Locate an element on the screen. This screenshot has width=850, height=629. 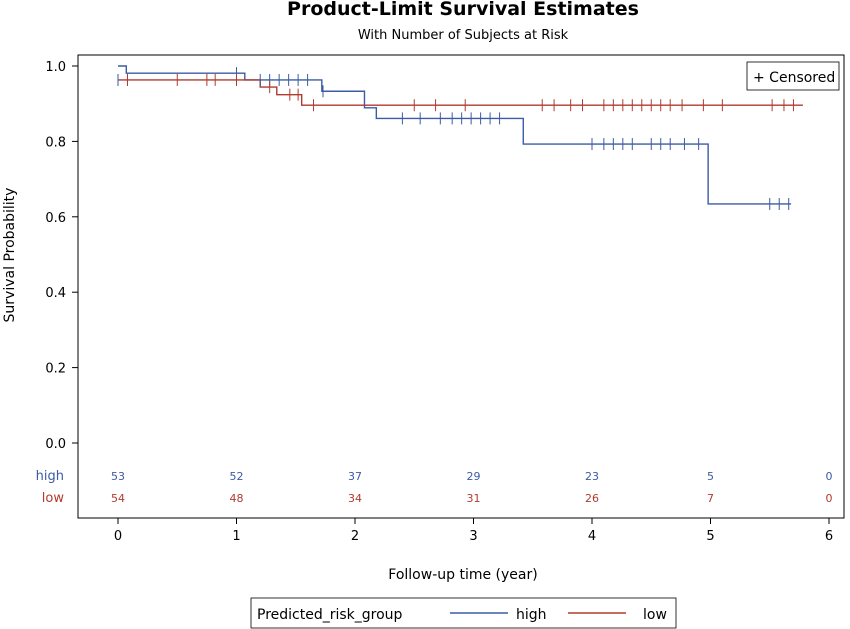
at-risk-count-high: 0 is located at coordinates (829, 476).